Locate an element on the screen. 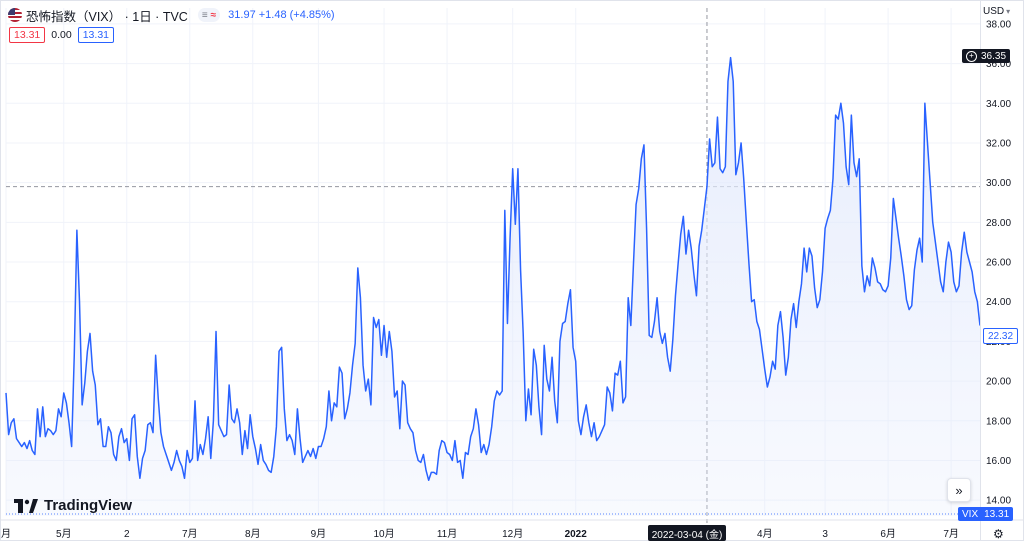 The width and height of the screenshot is (1024, 541). symbol-title: 恐怖指数（VIX） · 1日 · TVC is located at coordinates (107, 16).